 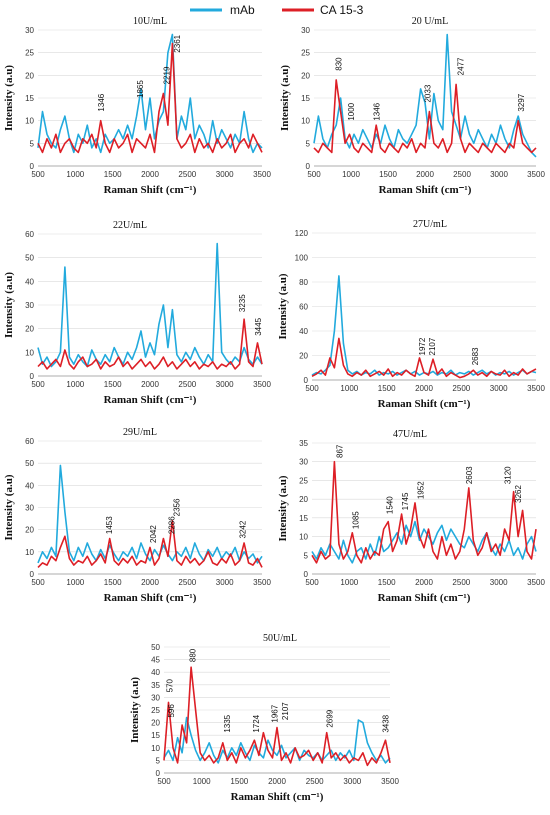 What do you see at coordinates (256, 723) in the screenshot?
I see `peak-annotation: 1724` at bounding box center [256, 723].